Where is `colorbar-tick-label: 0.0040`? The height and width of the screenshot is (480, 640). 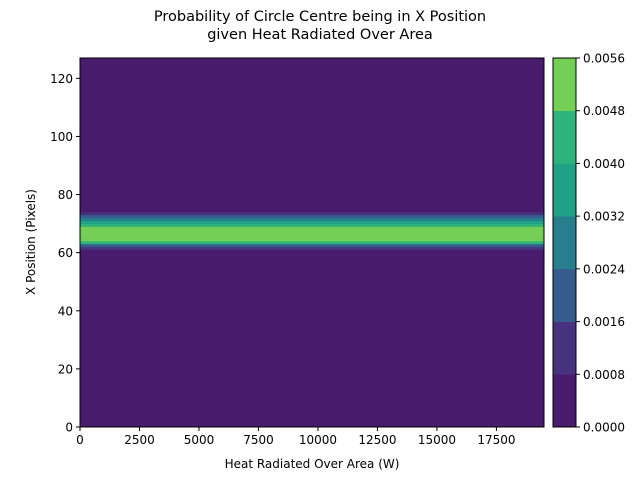 colorbar-tick-label: 0.0040 is located at coordinates (604, 164).